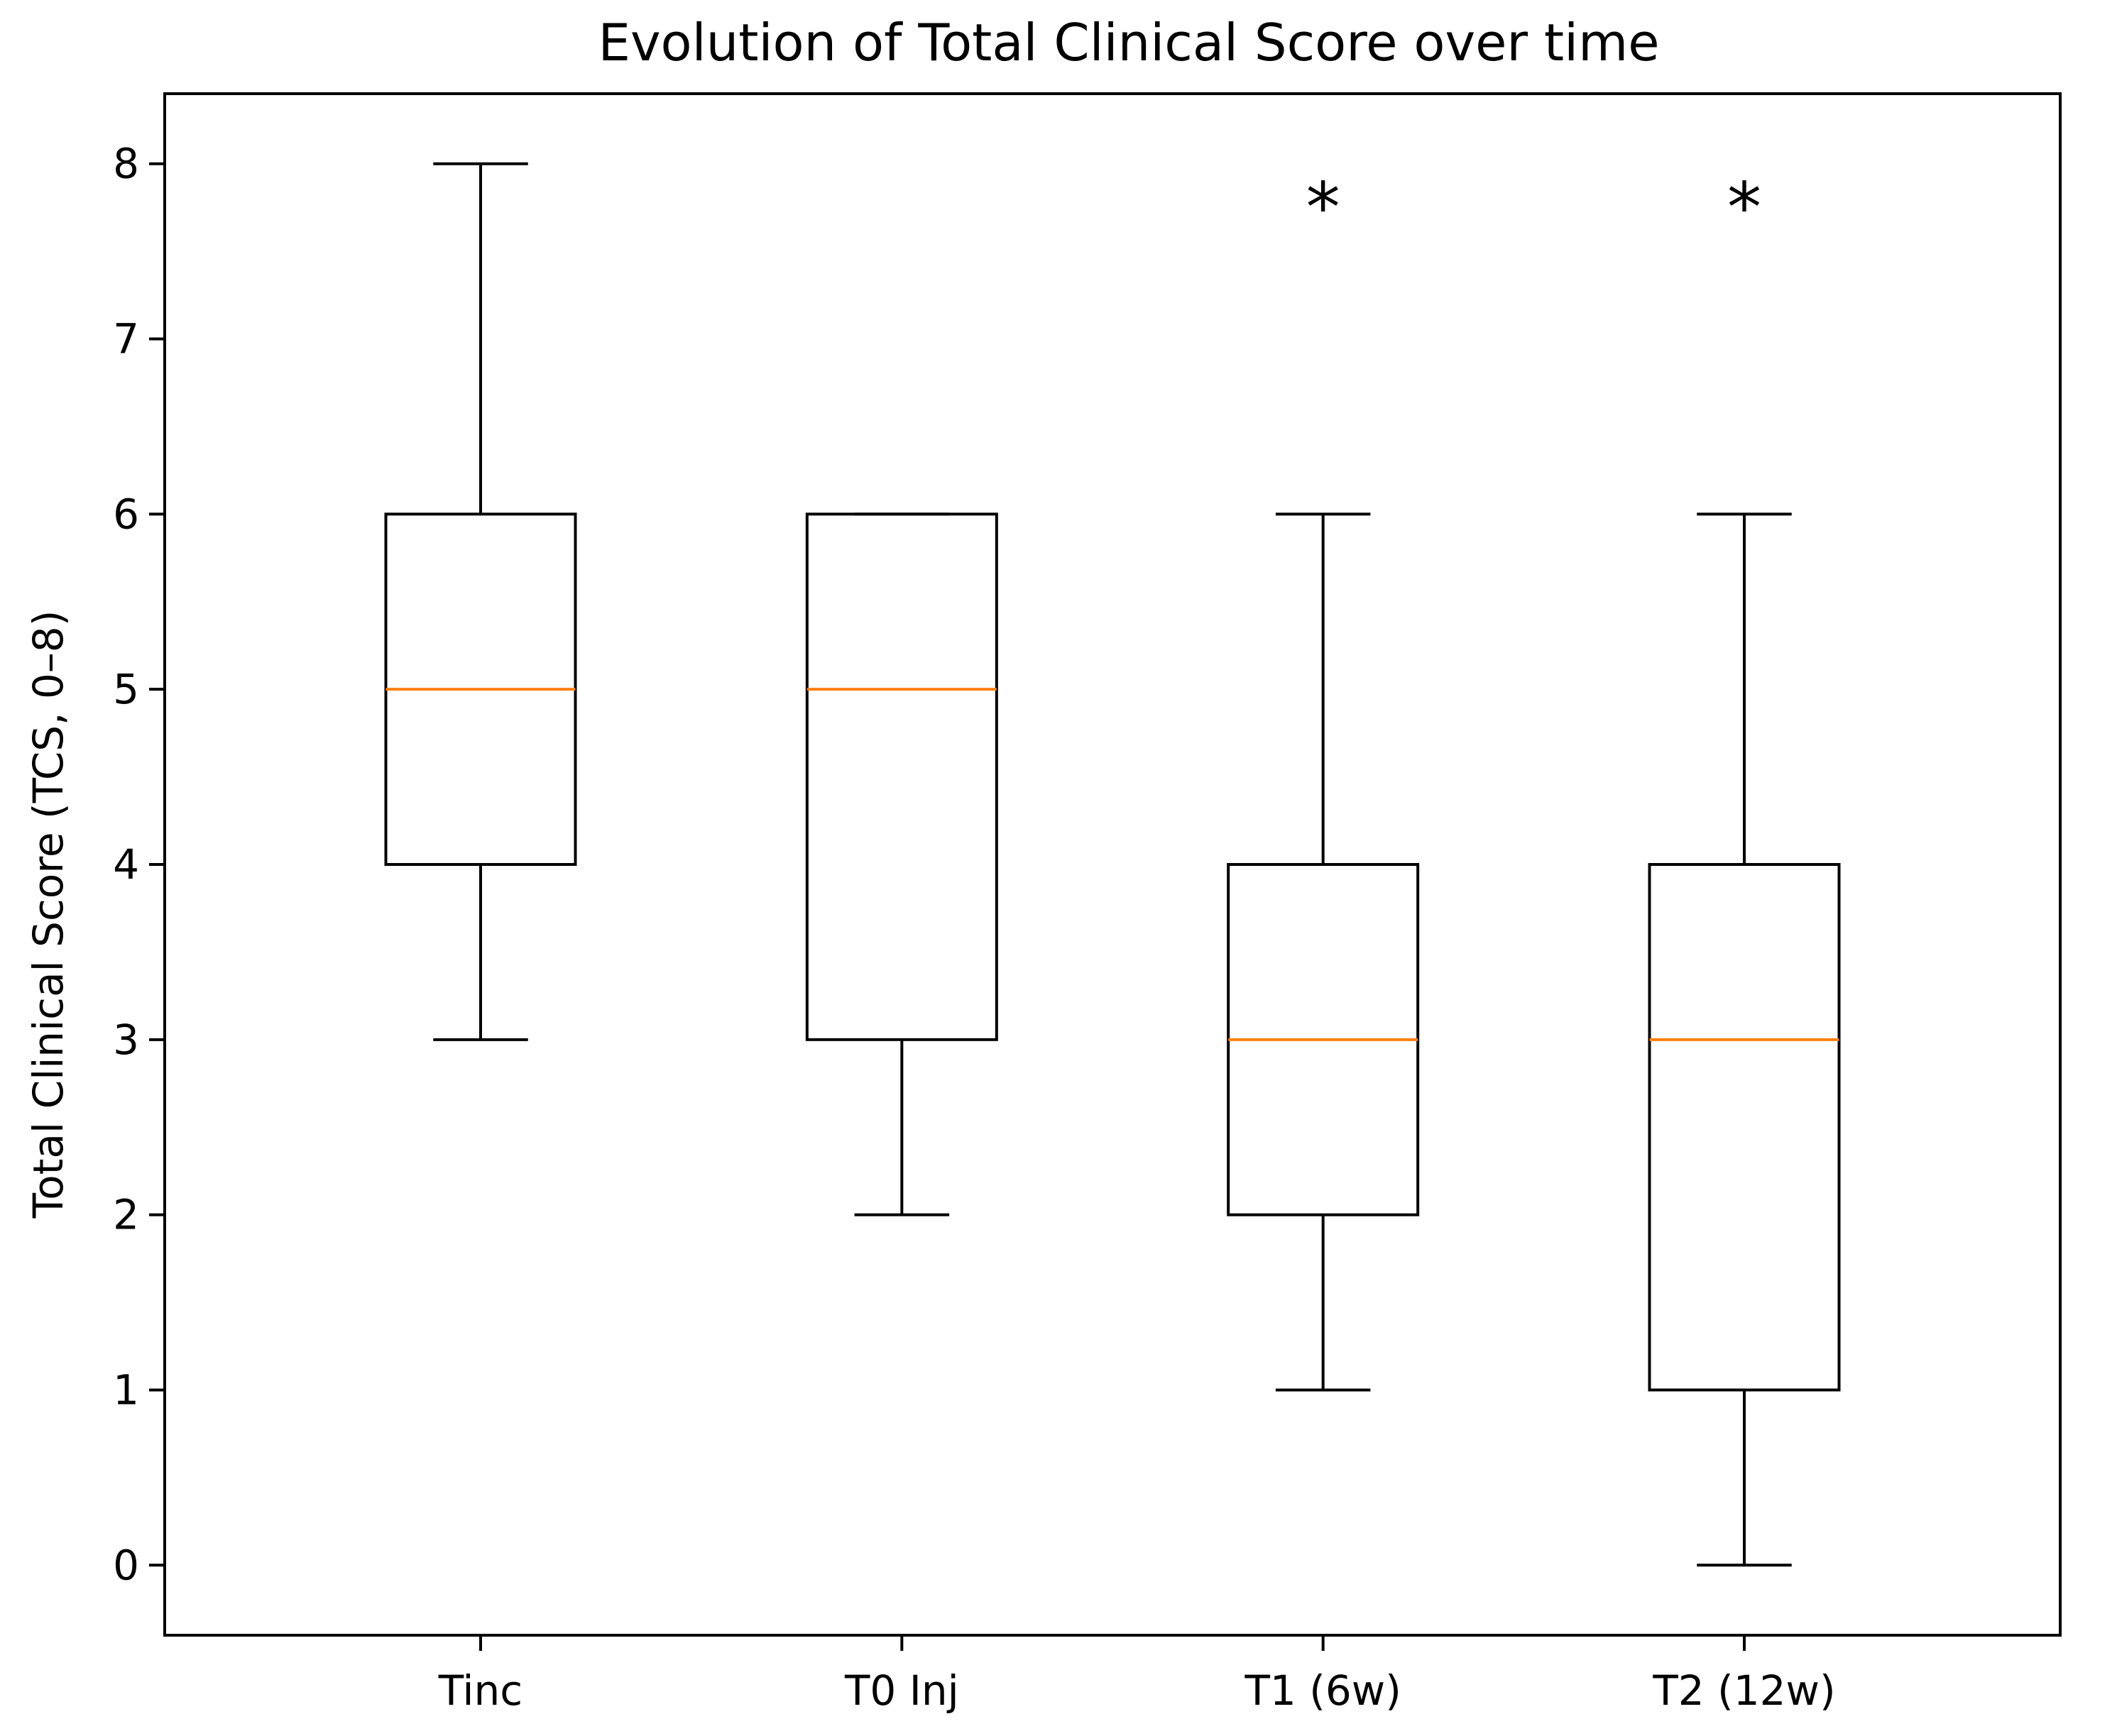 The height and width of the screenshot is (1736, 2117). What do you see at coordinates (901, 1690) in the screenshot?
I see `x-tick-label: T0 Inj` at bounding box center [901, 1690].